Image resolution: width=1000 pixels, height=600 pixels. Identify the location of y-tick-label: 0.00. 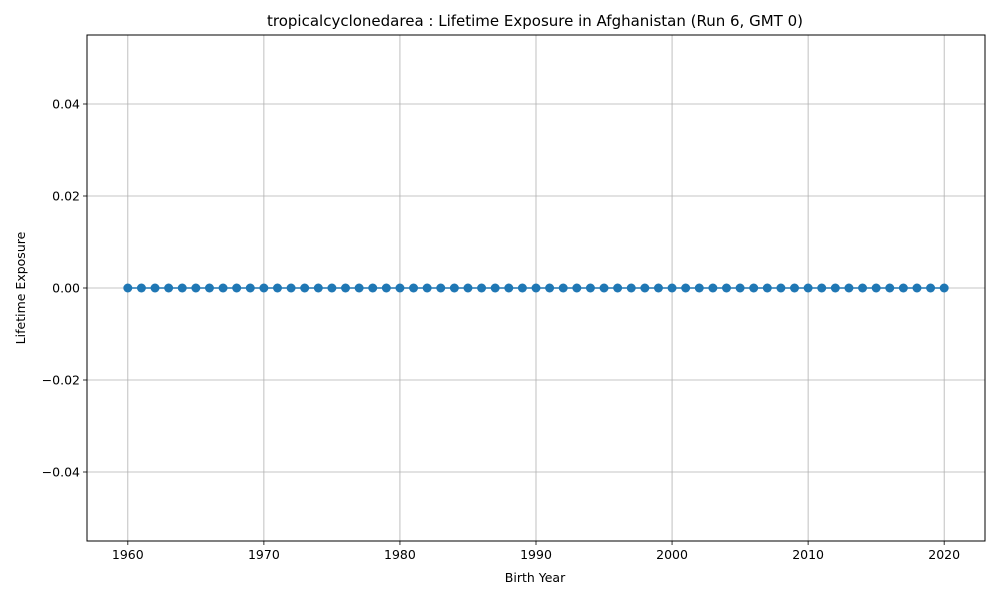
(66, 288).